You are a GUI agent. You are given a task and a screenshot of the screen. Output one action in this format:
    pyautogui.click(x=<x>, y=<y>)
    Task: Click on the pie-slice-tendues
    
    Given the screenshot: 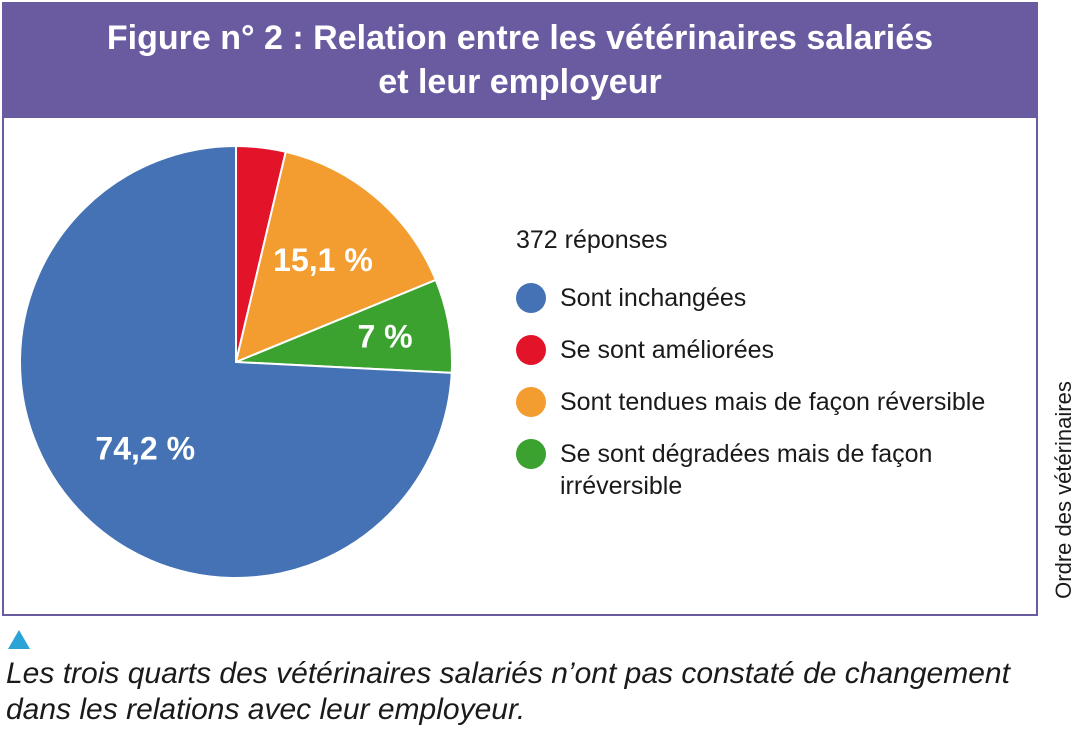 What is the action you would take?
    pyautogui.click(x=336, y=257)
    